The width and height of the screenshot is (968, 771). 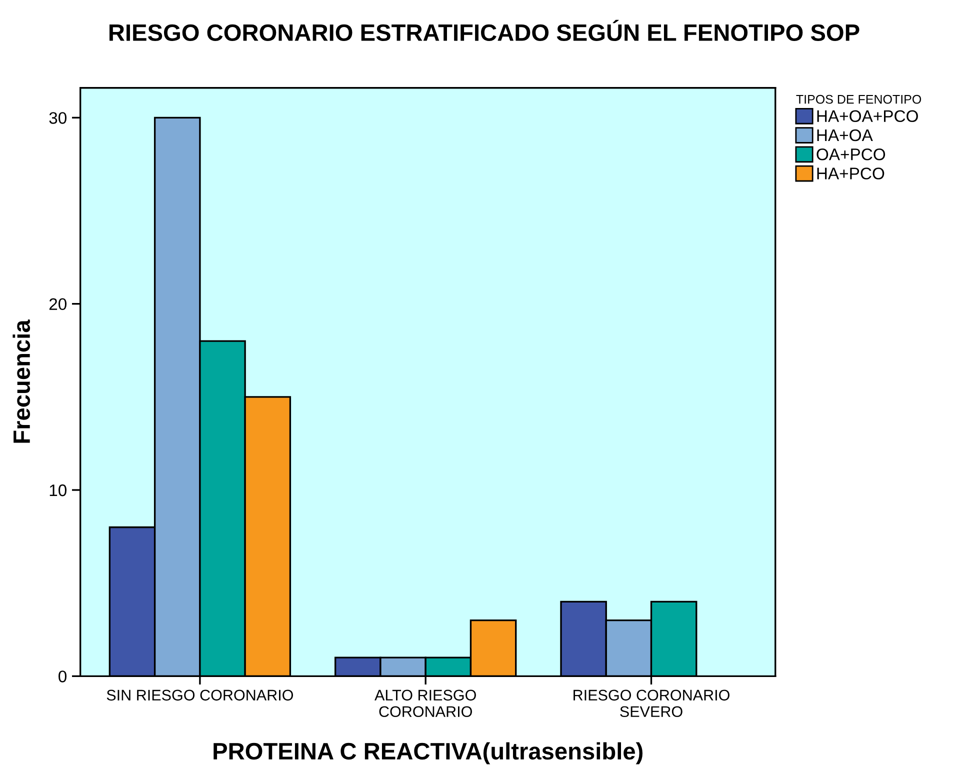 What do you see at coordinates (850, 174) in the screenshot?
I see `legend-label: HA+PCO` at bounding box center [850, 174].